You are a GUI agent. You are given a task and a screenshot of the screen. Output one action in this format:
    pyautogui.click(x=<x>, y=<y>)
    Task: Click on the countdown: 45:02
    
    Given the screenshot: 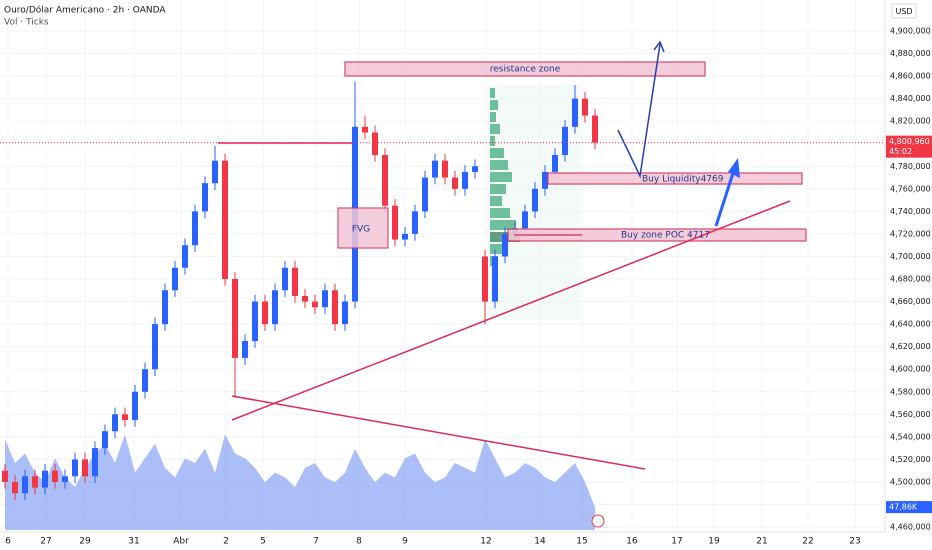 What is the action you would take?
    pyautogui.click(x=900, y=151)
    